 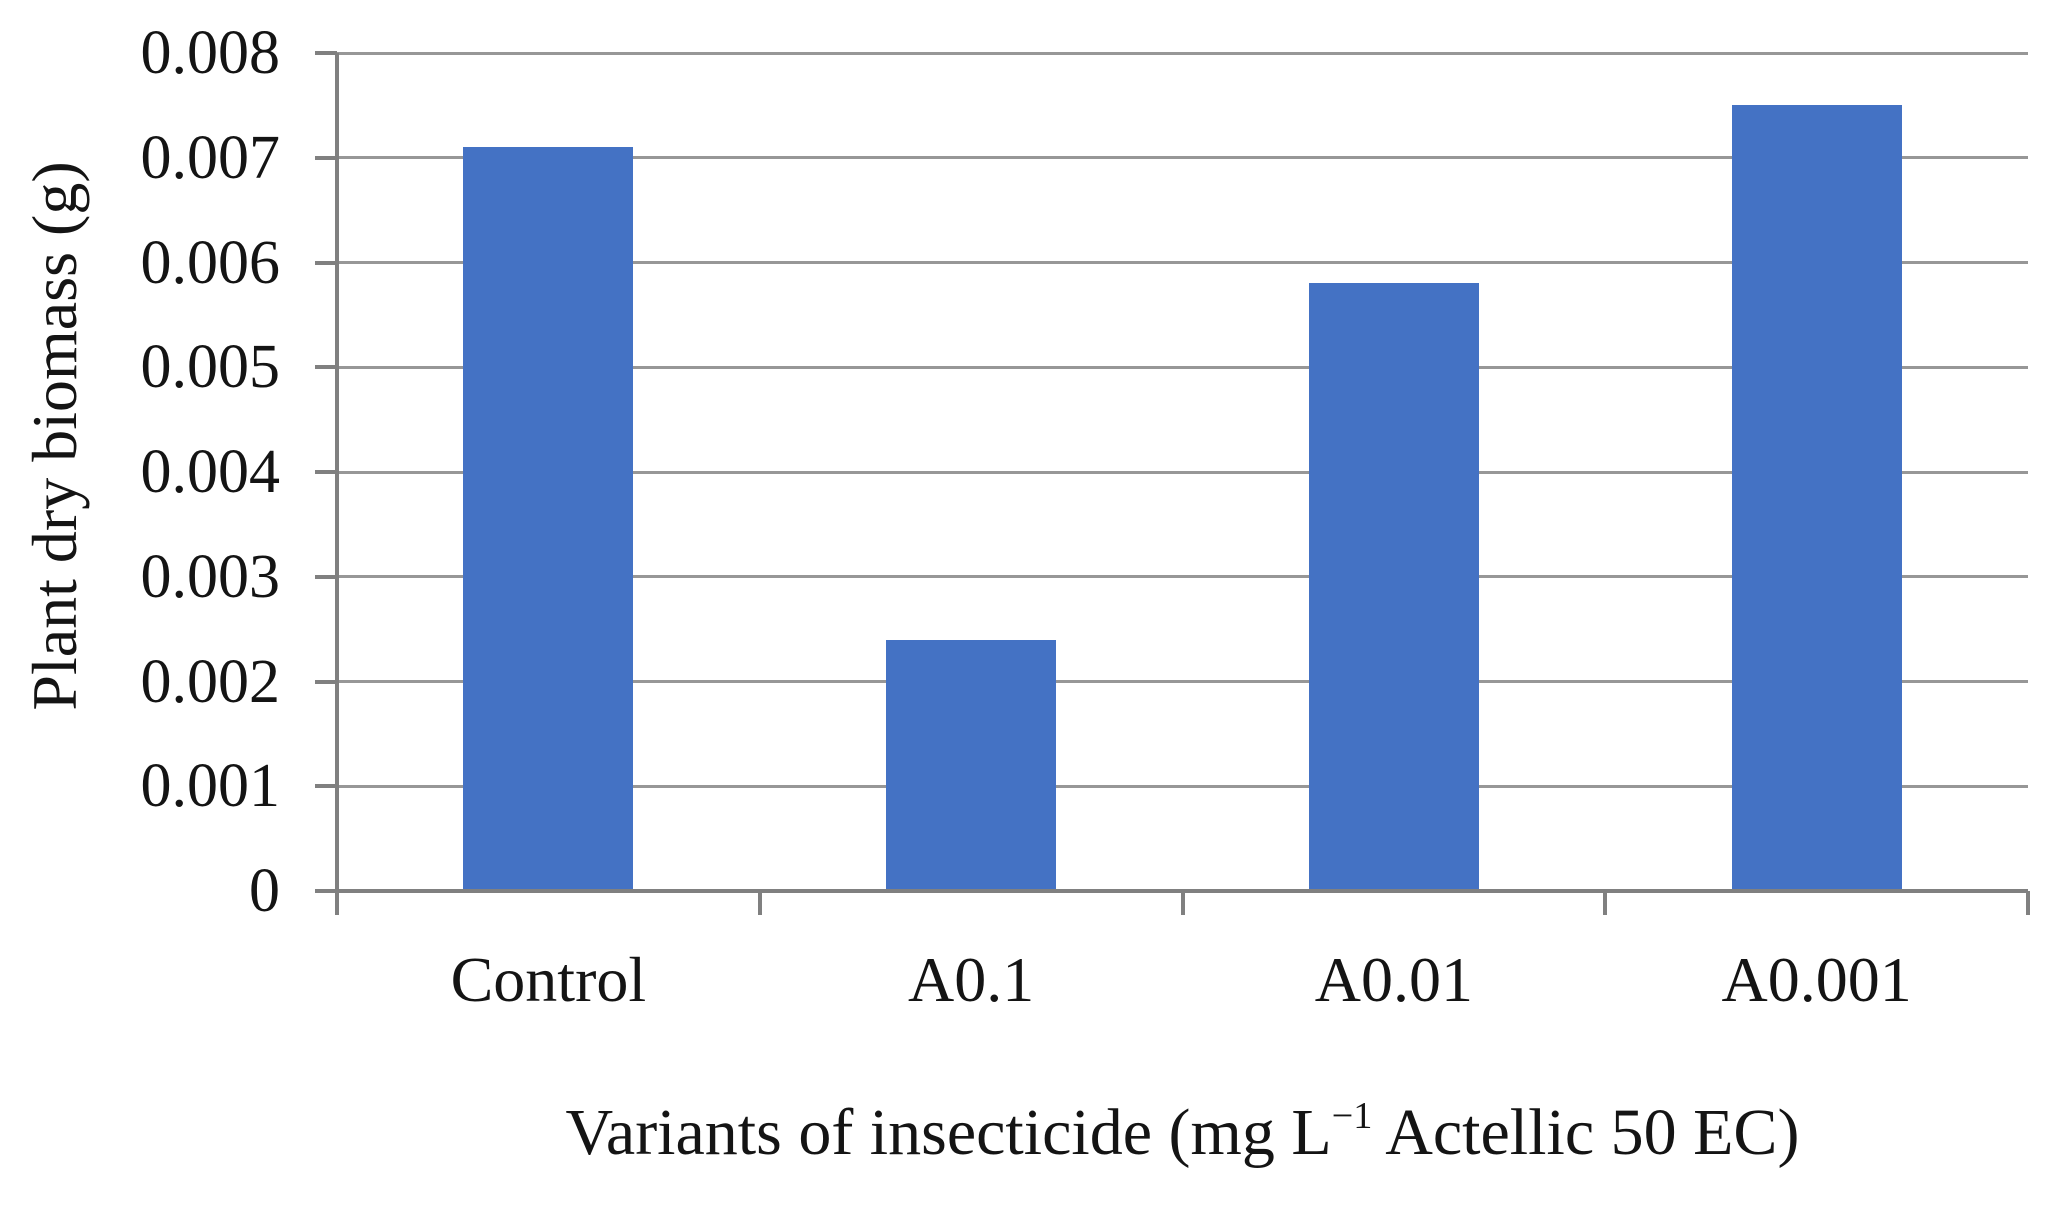 I want to click on x-axis-line, so click(x=1171, y=891).